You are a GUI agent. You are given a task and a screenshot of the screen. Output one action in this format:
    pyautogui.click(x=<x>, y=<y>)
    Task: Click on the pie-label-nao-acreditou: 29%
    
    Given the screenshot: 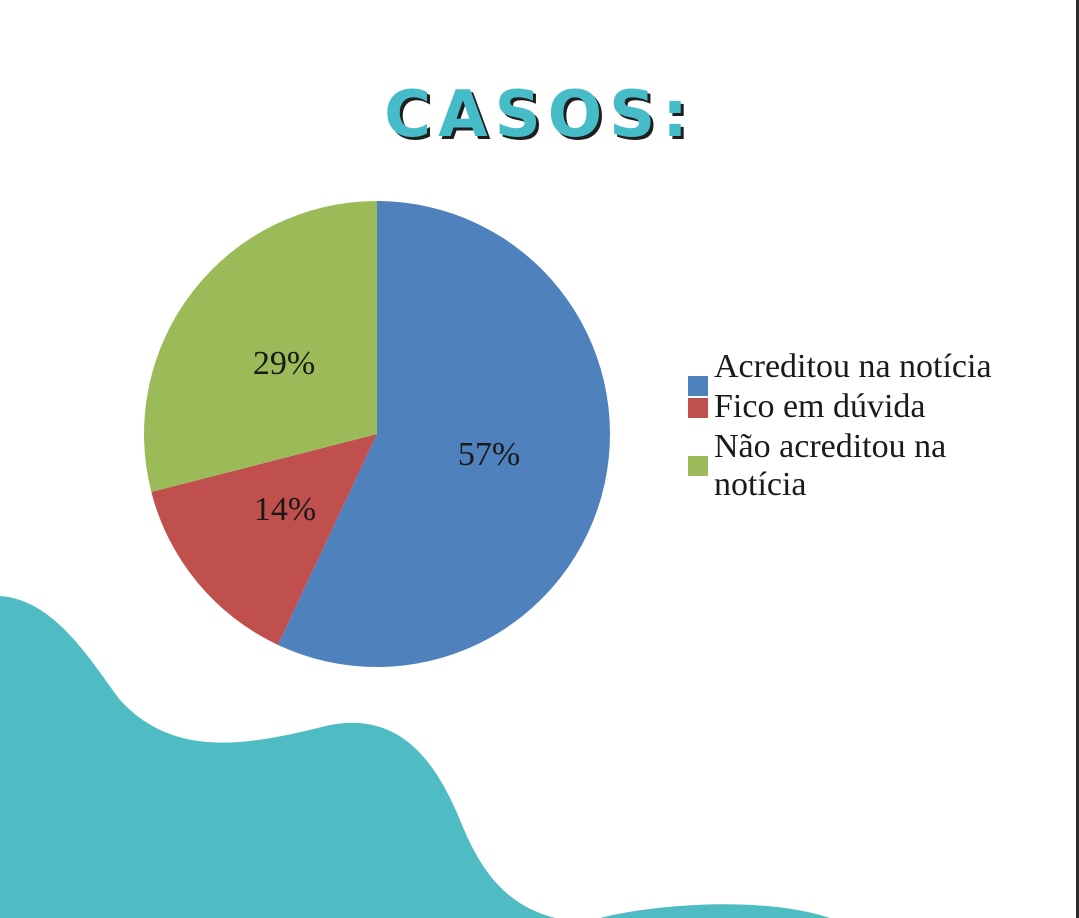 What is the action you would take?
    pyautogui.click(x=284, y=363)
    